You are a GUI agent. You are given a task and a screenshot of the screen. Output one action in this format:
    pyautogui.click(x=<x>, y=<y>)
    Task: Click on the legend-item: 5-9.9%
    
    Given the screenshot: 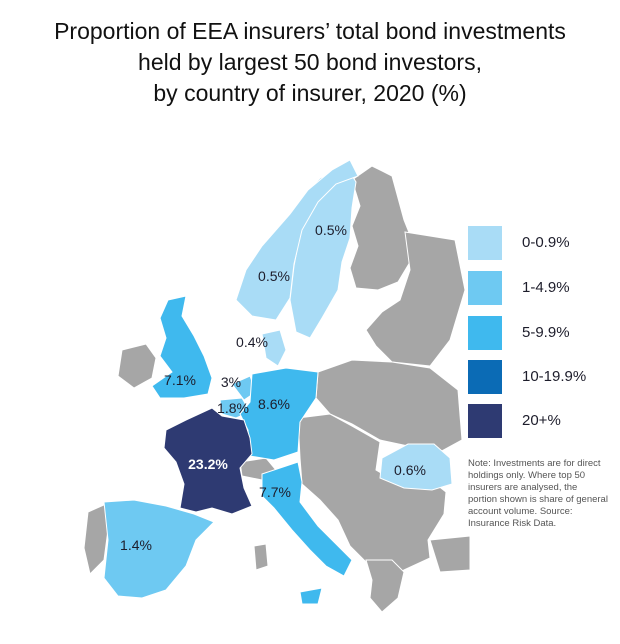 What is the action you would take?
    pyautogui.click(x=538, y=333)
    